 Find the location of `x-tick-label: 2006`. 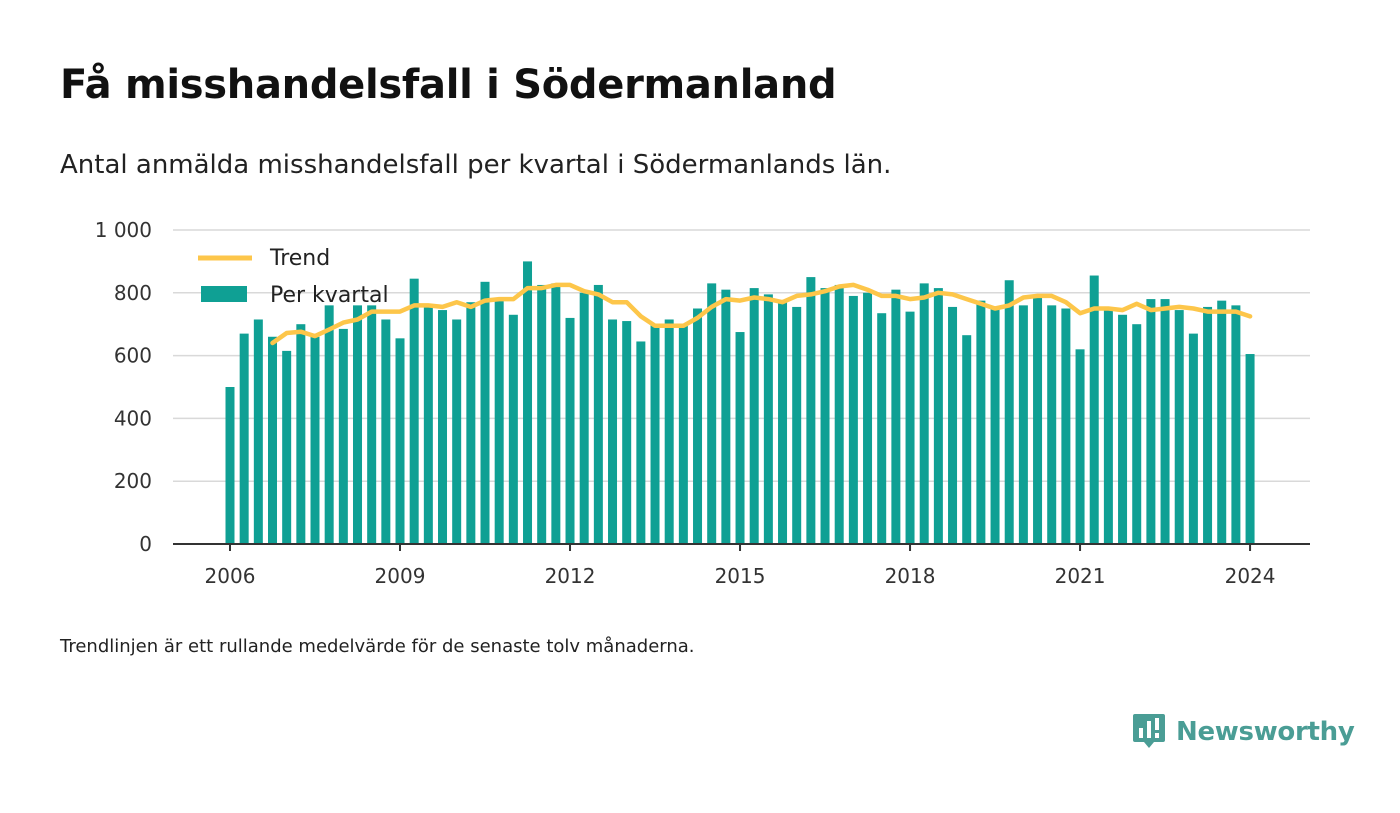

x-tick-label: 2006 is located at coordinates (230, 576).